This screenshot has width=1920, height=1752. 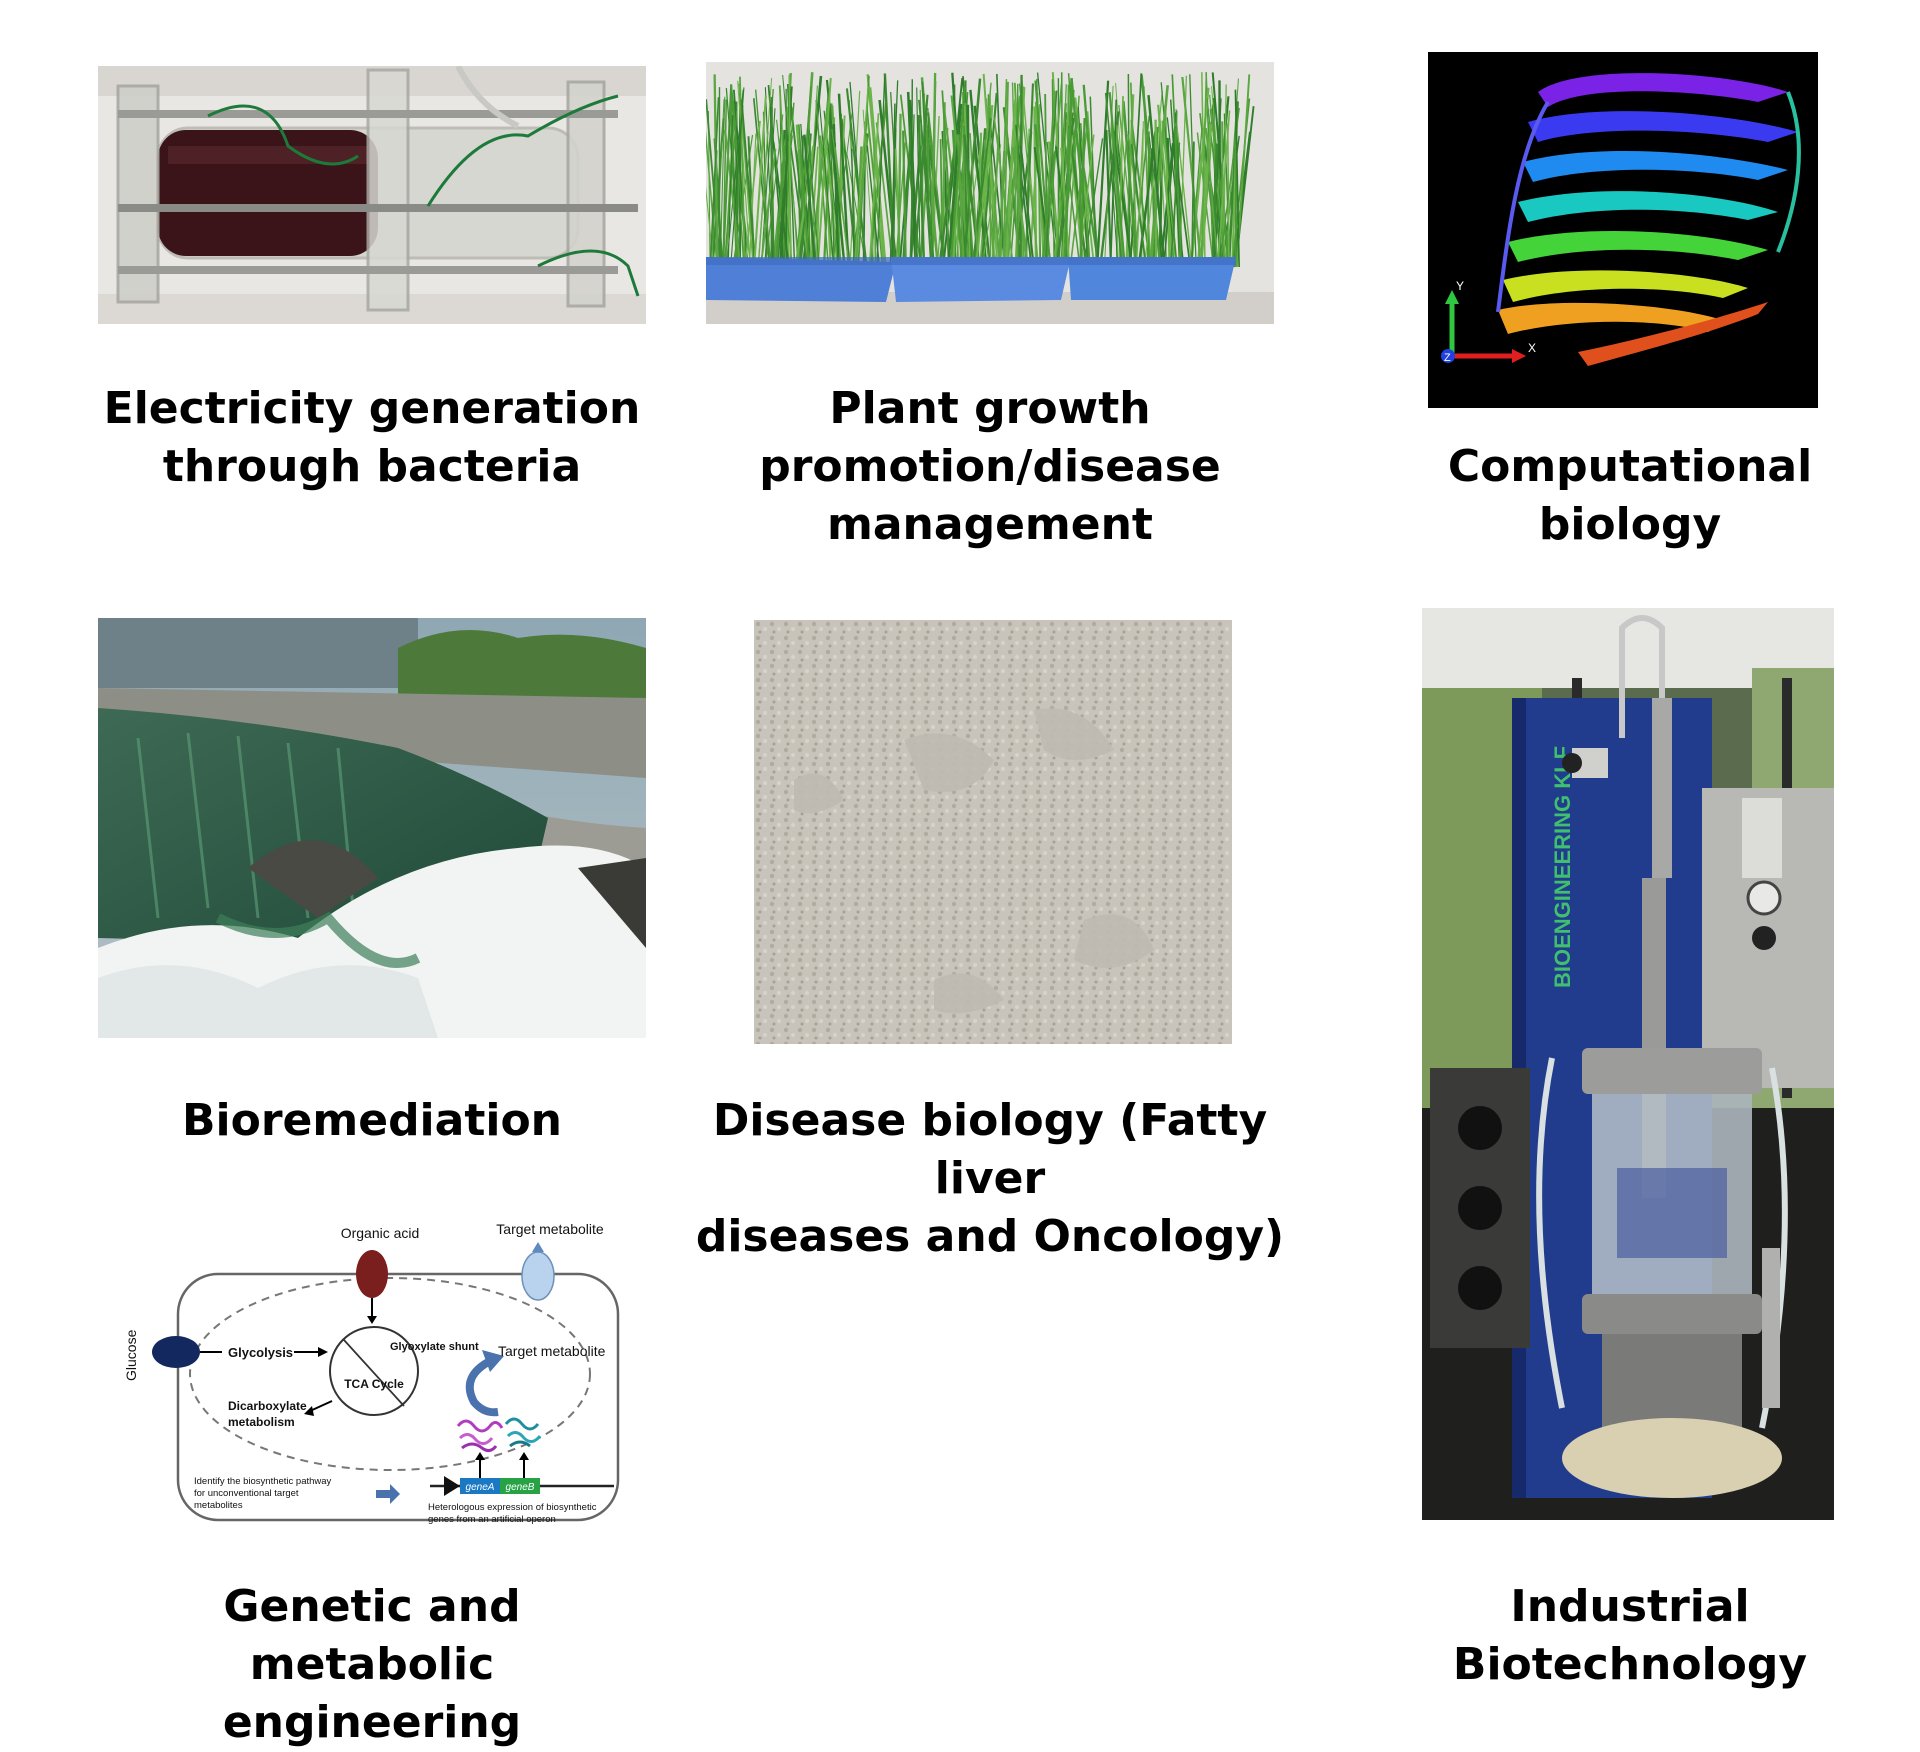 What do you see at coordinates (246, 1493) in the screenshot?
I see `identify-note-2: for unconventional target` at bounding box center [246, 1493].